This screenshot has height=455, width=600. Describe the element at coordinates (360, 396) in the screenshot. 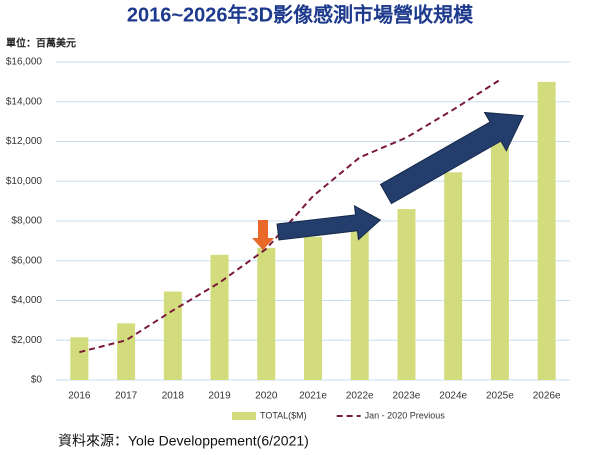

I see `x-tick-label: 2022e` at that location.